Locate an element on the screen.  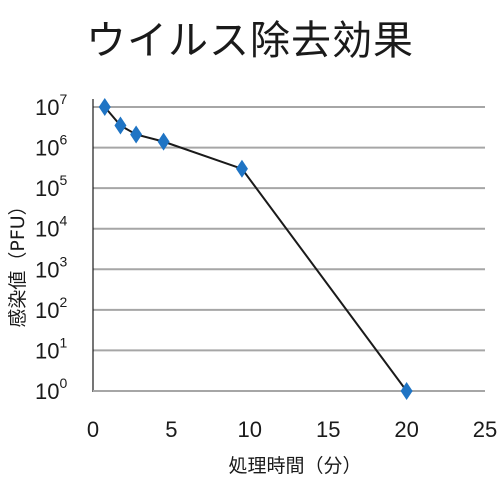
x-axis-label: 処理時間（分） is located at coordinates (294, 466).